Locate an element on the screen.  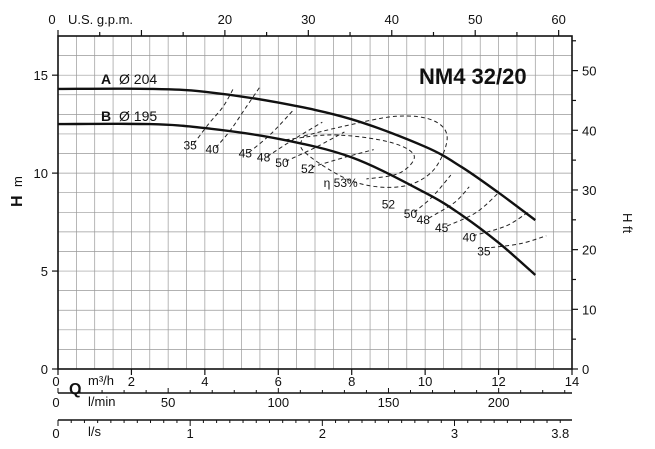
m3h-tick-label: 10 is located at coordinates (425, 381).